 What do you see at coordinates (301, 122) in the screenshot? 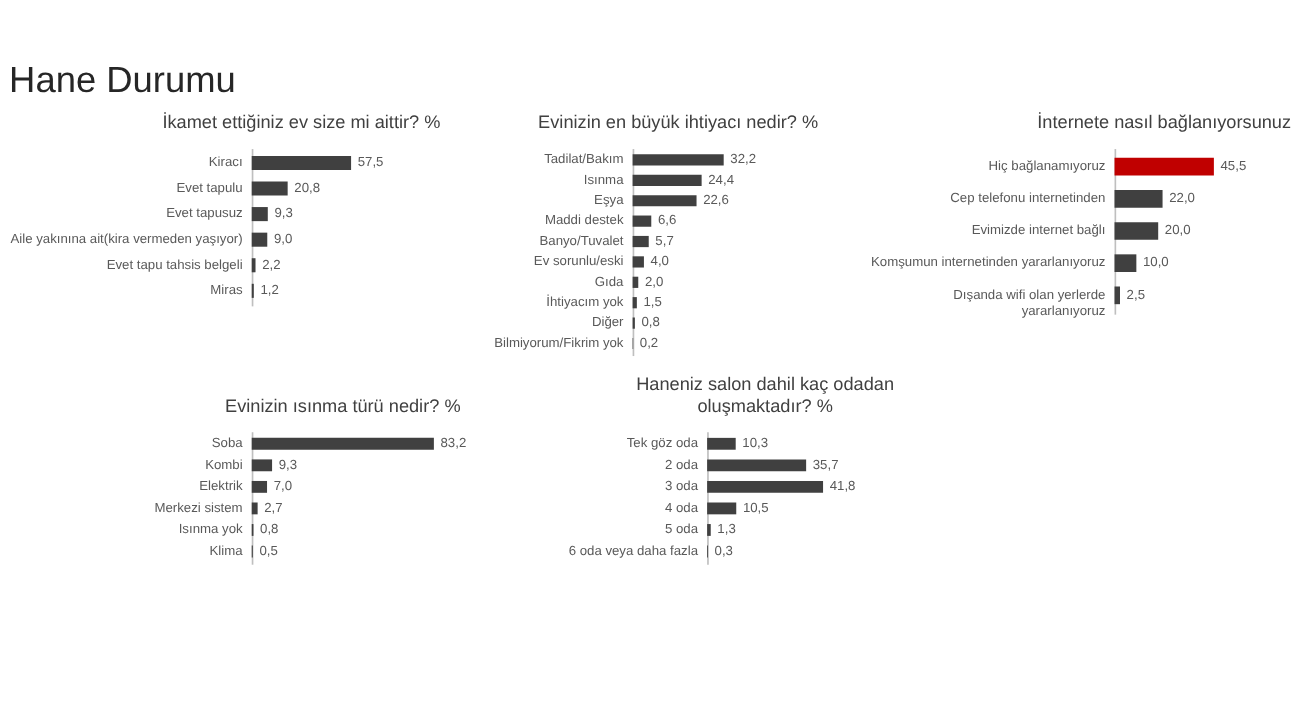
I see `chart-title: İkamet ettiğiniz ev size mi aittir? %` at bounding box center [301, 122].